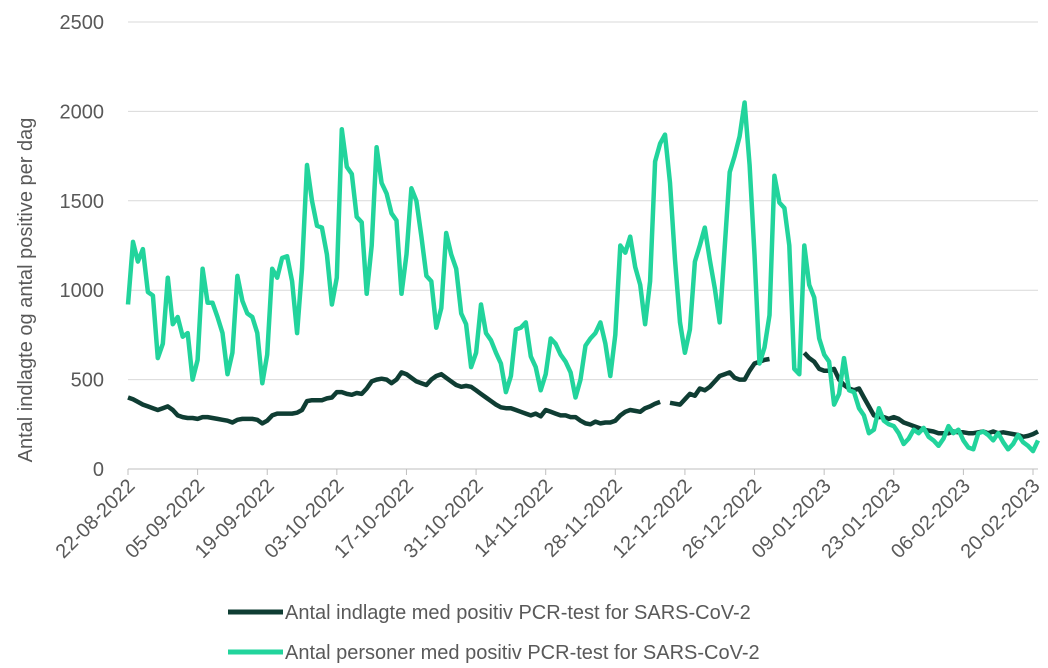 The width and height of the screenshot is (1048, 668). What do you see at coordinates (98, 470) in the screenshot?
I see `y-tick-label: 0` at bounding box center [98, 470].